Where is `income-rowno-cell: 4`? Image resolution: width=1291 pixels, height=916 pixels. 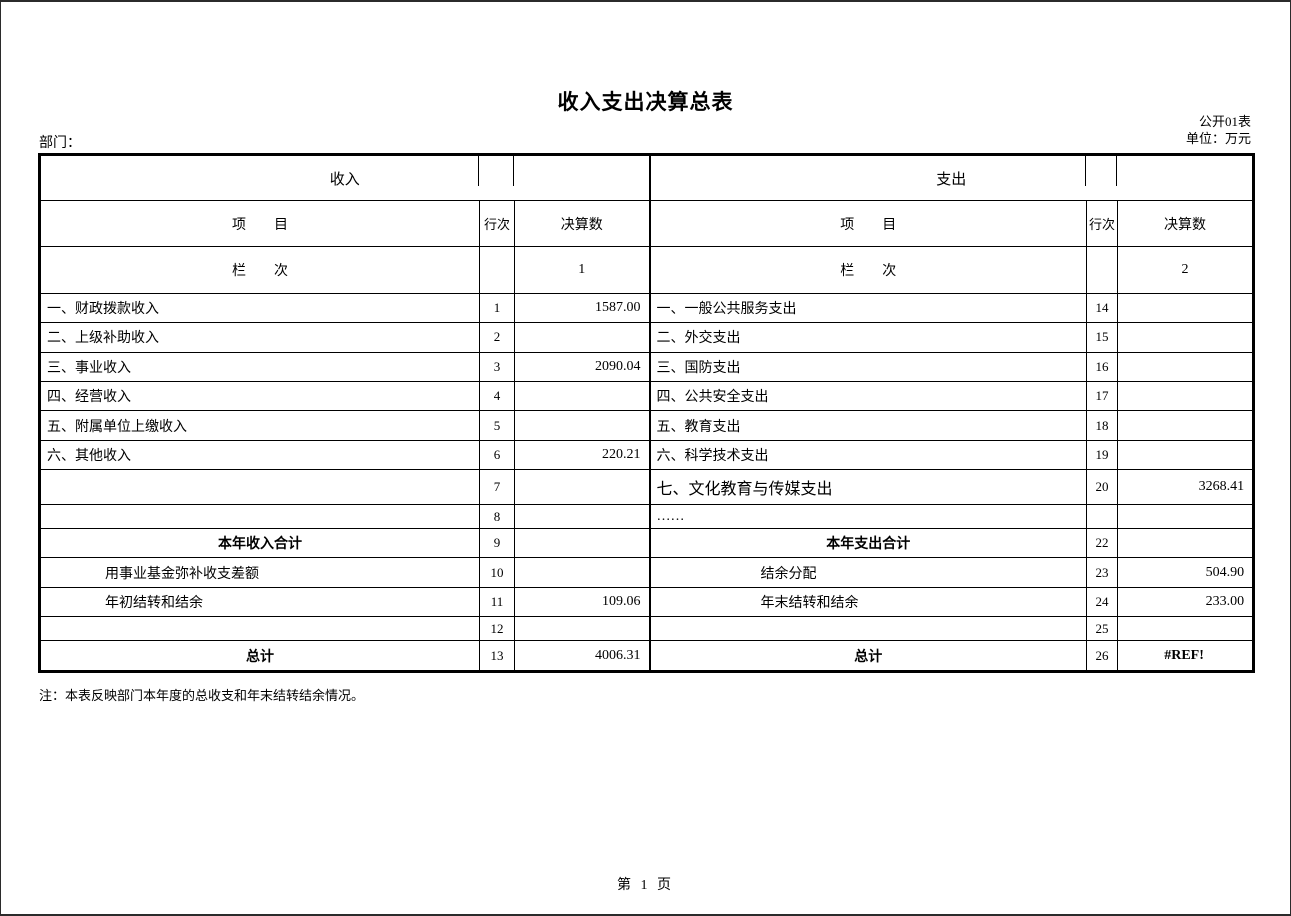
income-rowno-cell: 4 is located at coordinates (497, 396).